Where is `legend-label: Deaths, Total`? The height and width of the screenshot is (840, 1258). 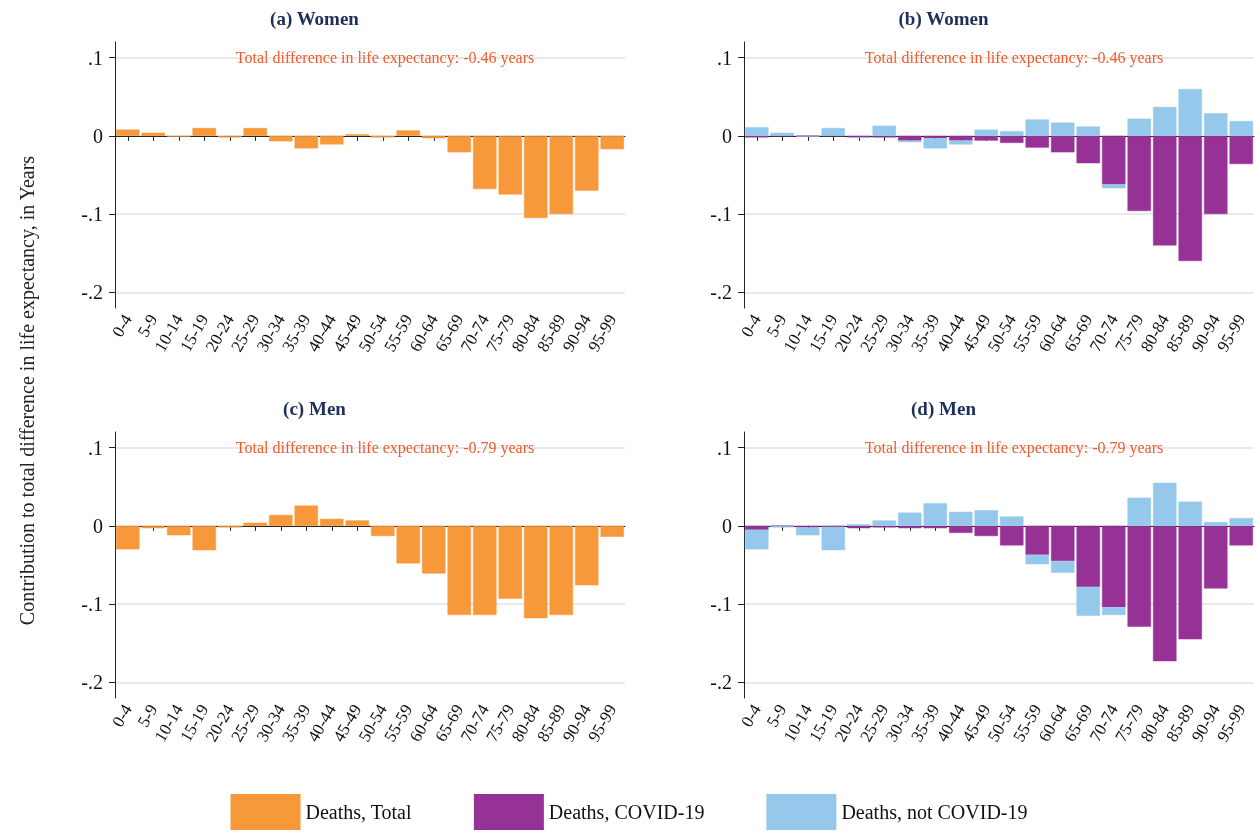
legend-label: Deaths, Total is located at coordinates (358, 812).